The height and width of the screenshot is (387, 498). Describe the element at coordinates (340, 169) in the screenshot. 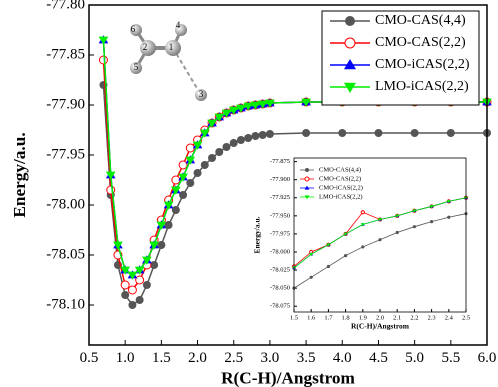

I see `legend-label: CMO-CAS(4,4)` at that location.